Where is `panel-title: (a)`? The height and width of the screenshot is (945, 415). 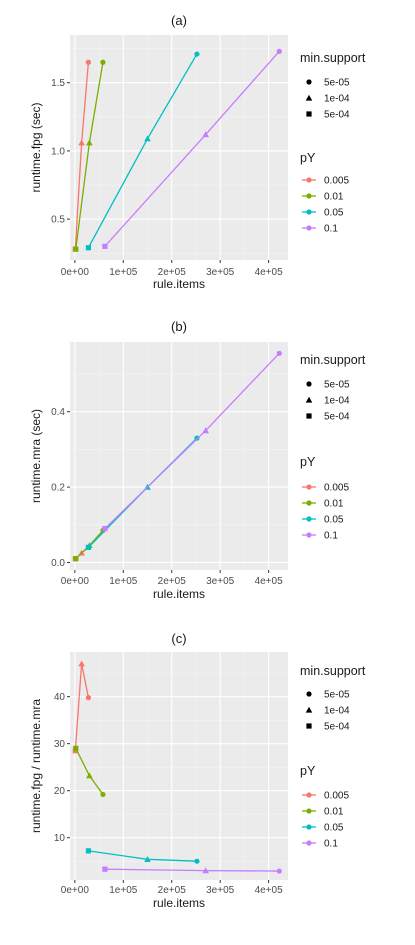
panel-title: (a) is located at coordinates (179, 20).